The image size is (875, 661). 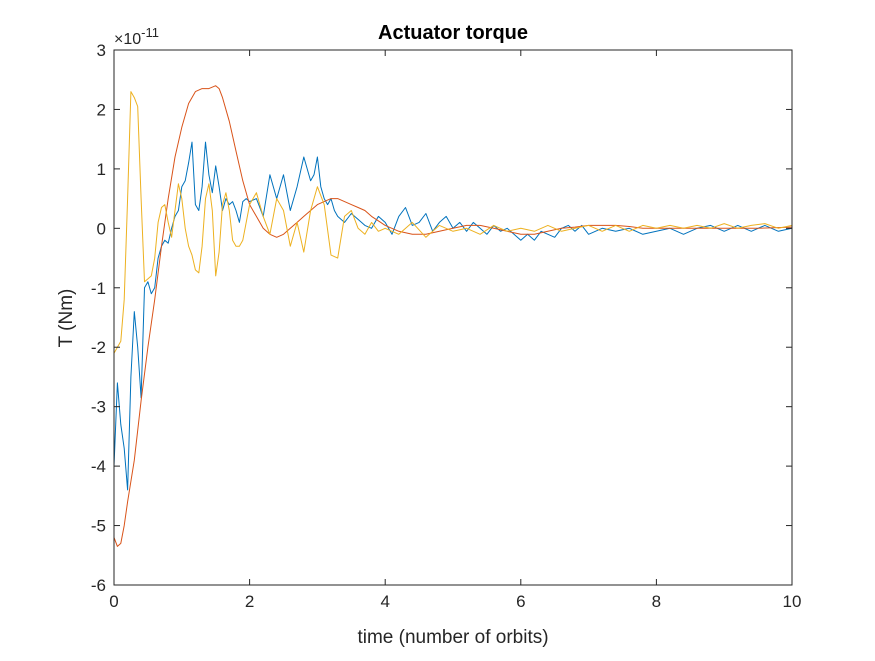 What do you see at coordinates (792, 601) in the screenshot?
I see `x-tick-label: 10` at bounding box center [792, 601].